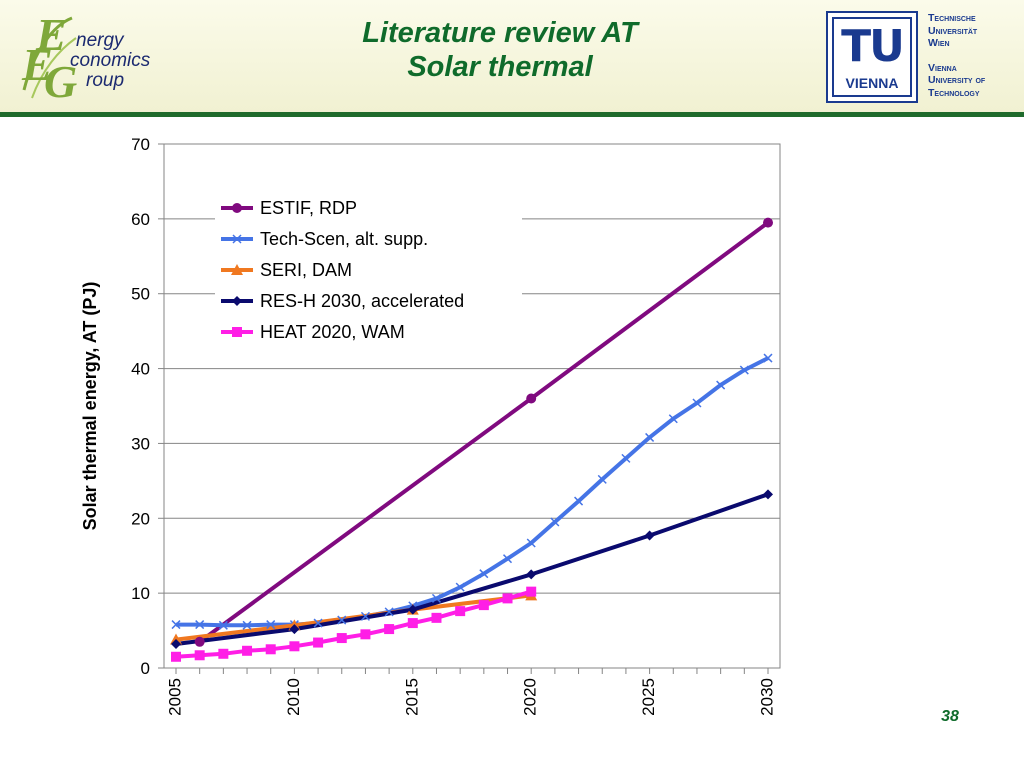 Image resolution: width=1024 pixels, height=768 pixels. I want to click on x-tick-label: 2015, so click(411, 697).